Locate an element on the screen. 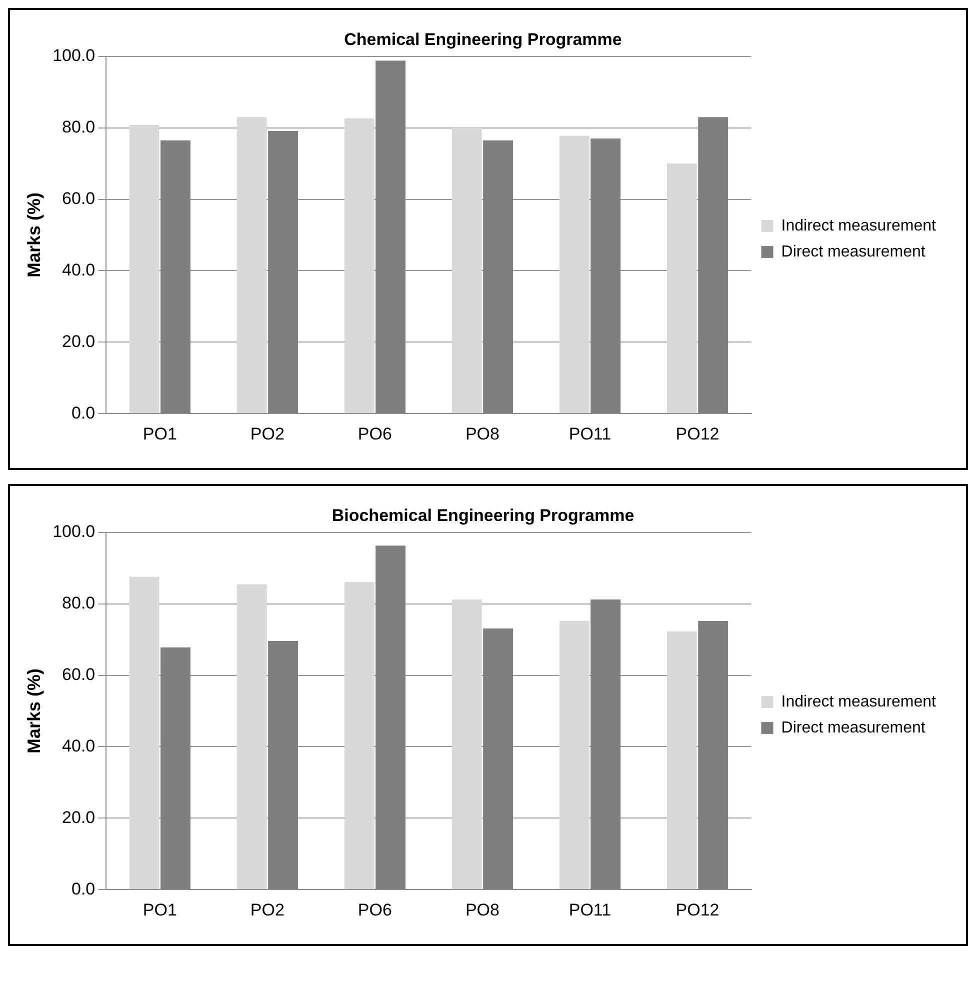 The width and height of the screenshot is (978, 998). chart-title: Biochemical Engineering Programme is located at coordinates (483, 515).